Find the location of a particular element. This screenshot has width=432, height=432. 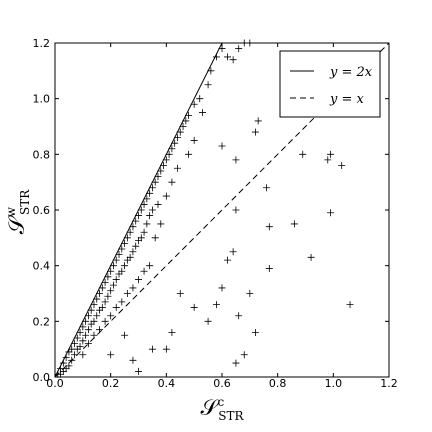

x-label-subscript: STR is located at coordinates (231, 416).